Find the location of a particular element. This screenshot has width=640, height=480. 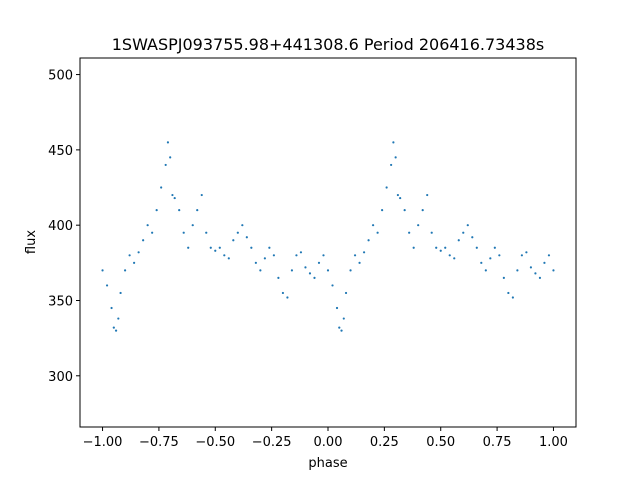

x-tick-label: 0.00 is located at coordinates (328, 442).